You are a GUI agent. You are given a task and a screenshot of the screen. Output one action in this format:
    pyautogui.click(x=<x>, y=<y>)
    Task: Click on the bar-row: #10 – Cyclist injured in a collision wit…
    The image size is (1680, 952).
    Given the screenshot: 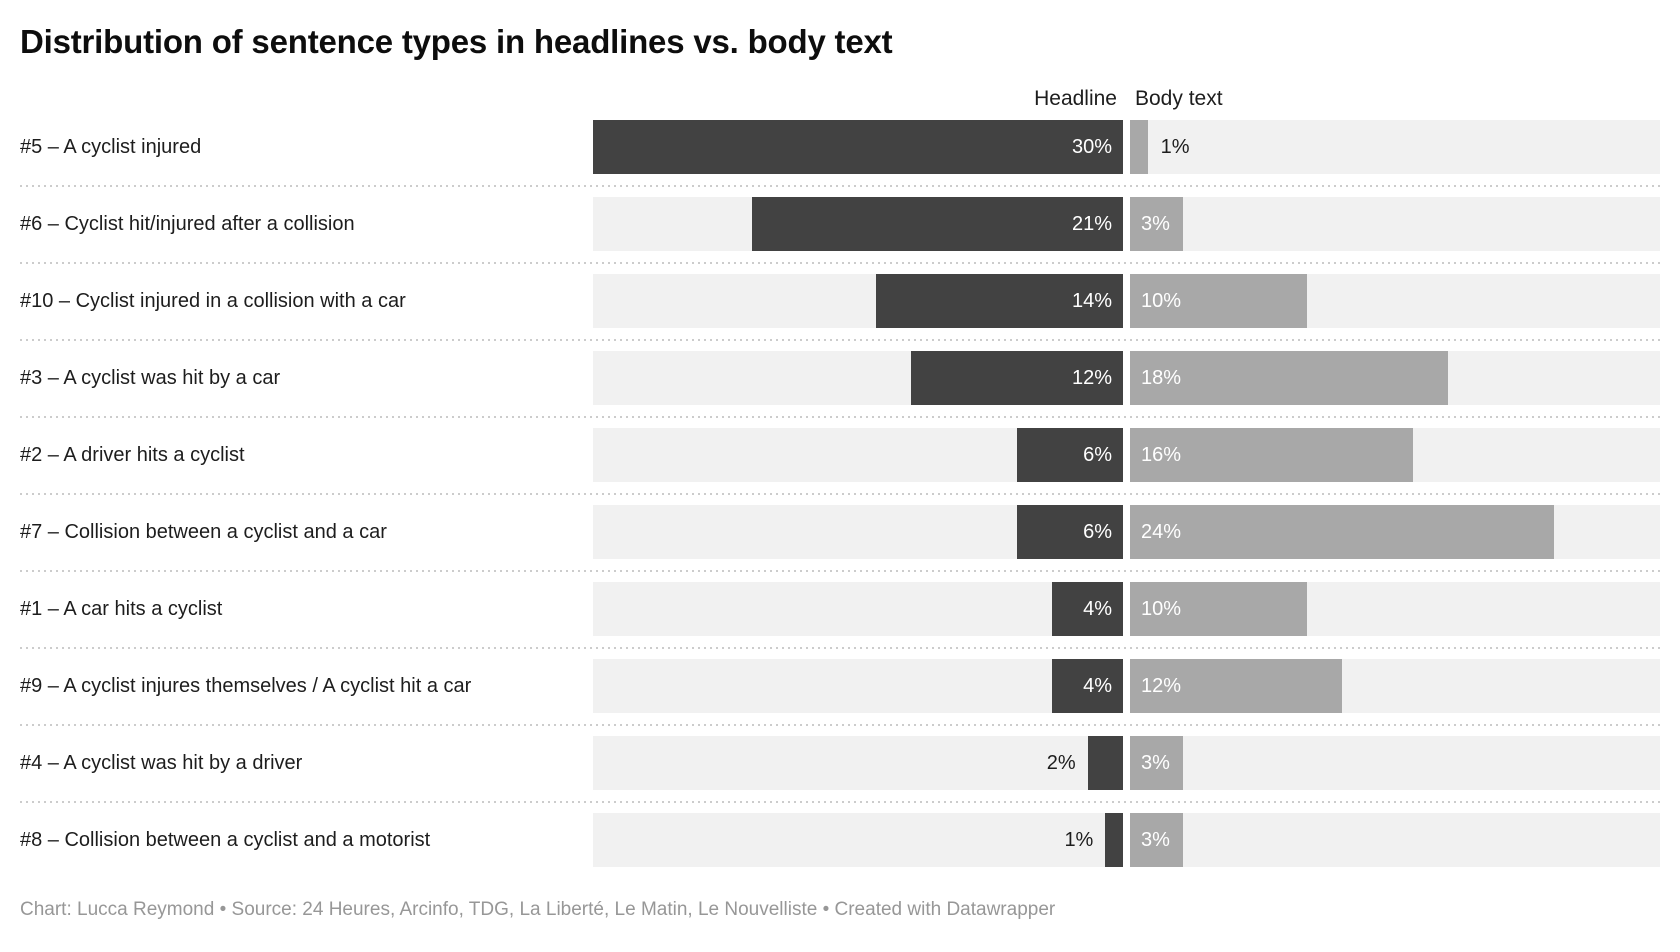 What is the action you would take?
    pyautogui.click(x=840, y=301)
    